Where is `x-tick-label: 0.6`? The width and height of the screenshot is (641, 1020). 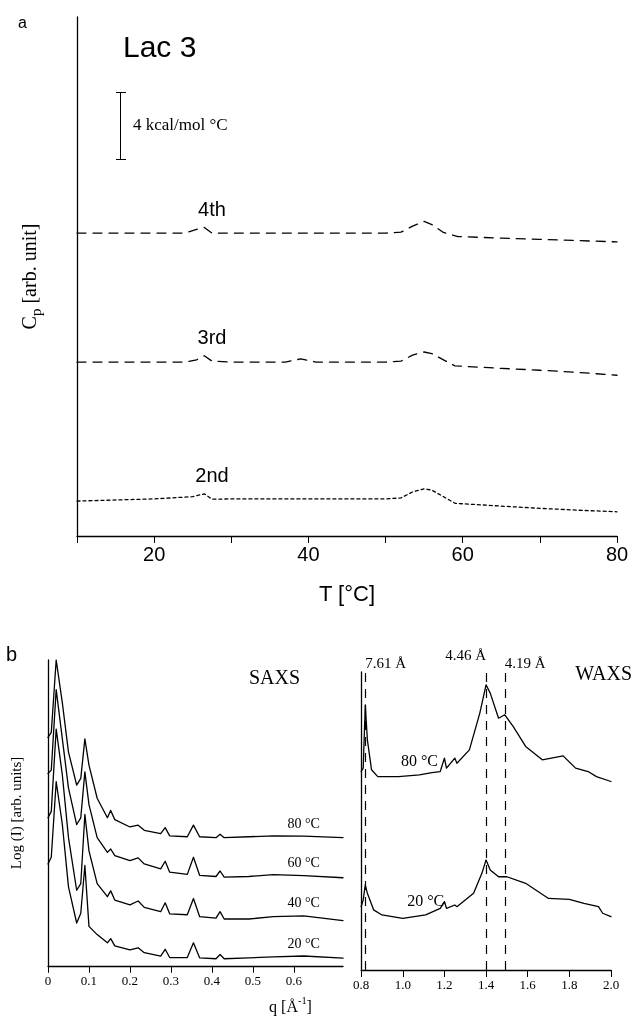 x-tick-label: 0.6 is located at coordinates (294, 980).